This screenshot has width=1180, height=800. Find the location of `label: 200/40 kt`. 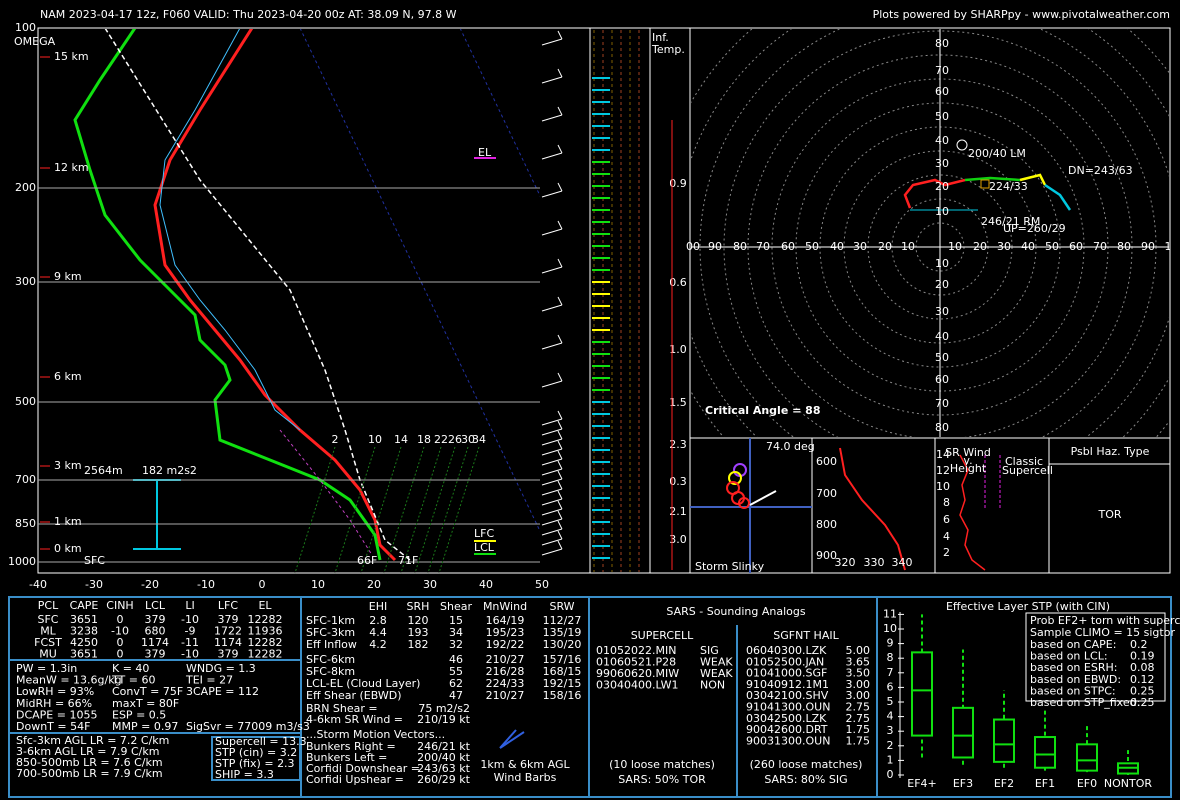

label: 200/40 kt is located at coordinates (444, 757).